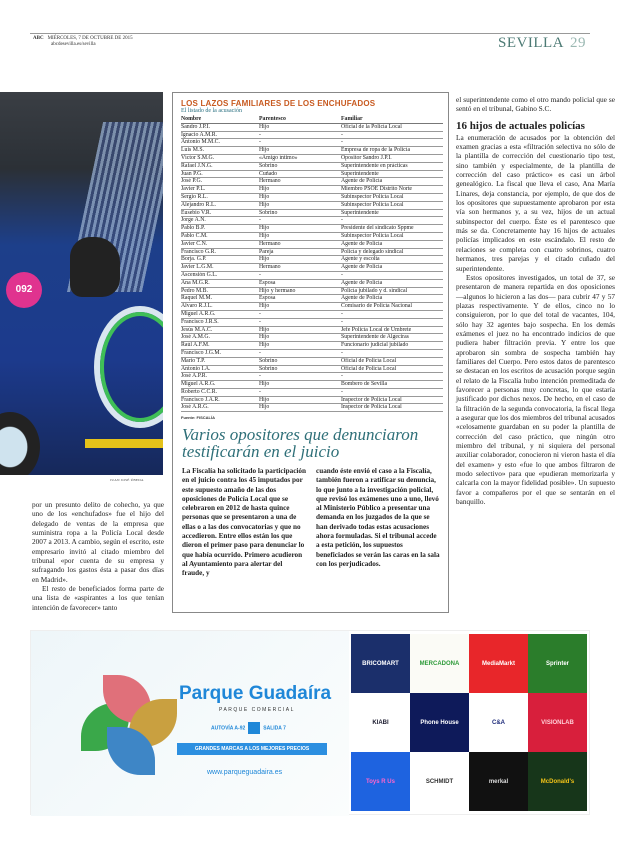  Describe the element at coordinates (245, 772) in the screenshot. I see `ad-url: www.parqueguadaira.es` at that location.